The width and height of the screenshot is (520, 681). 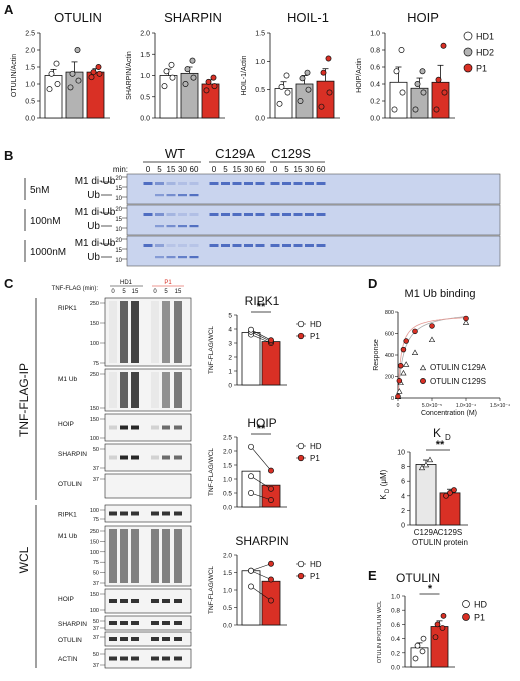 I want to click on mw-label-b: 15, so click(x=118, y=189).